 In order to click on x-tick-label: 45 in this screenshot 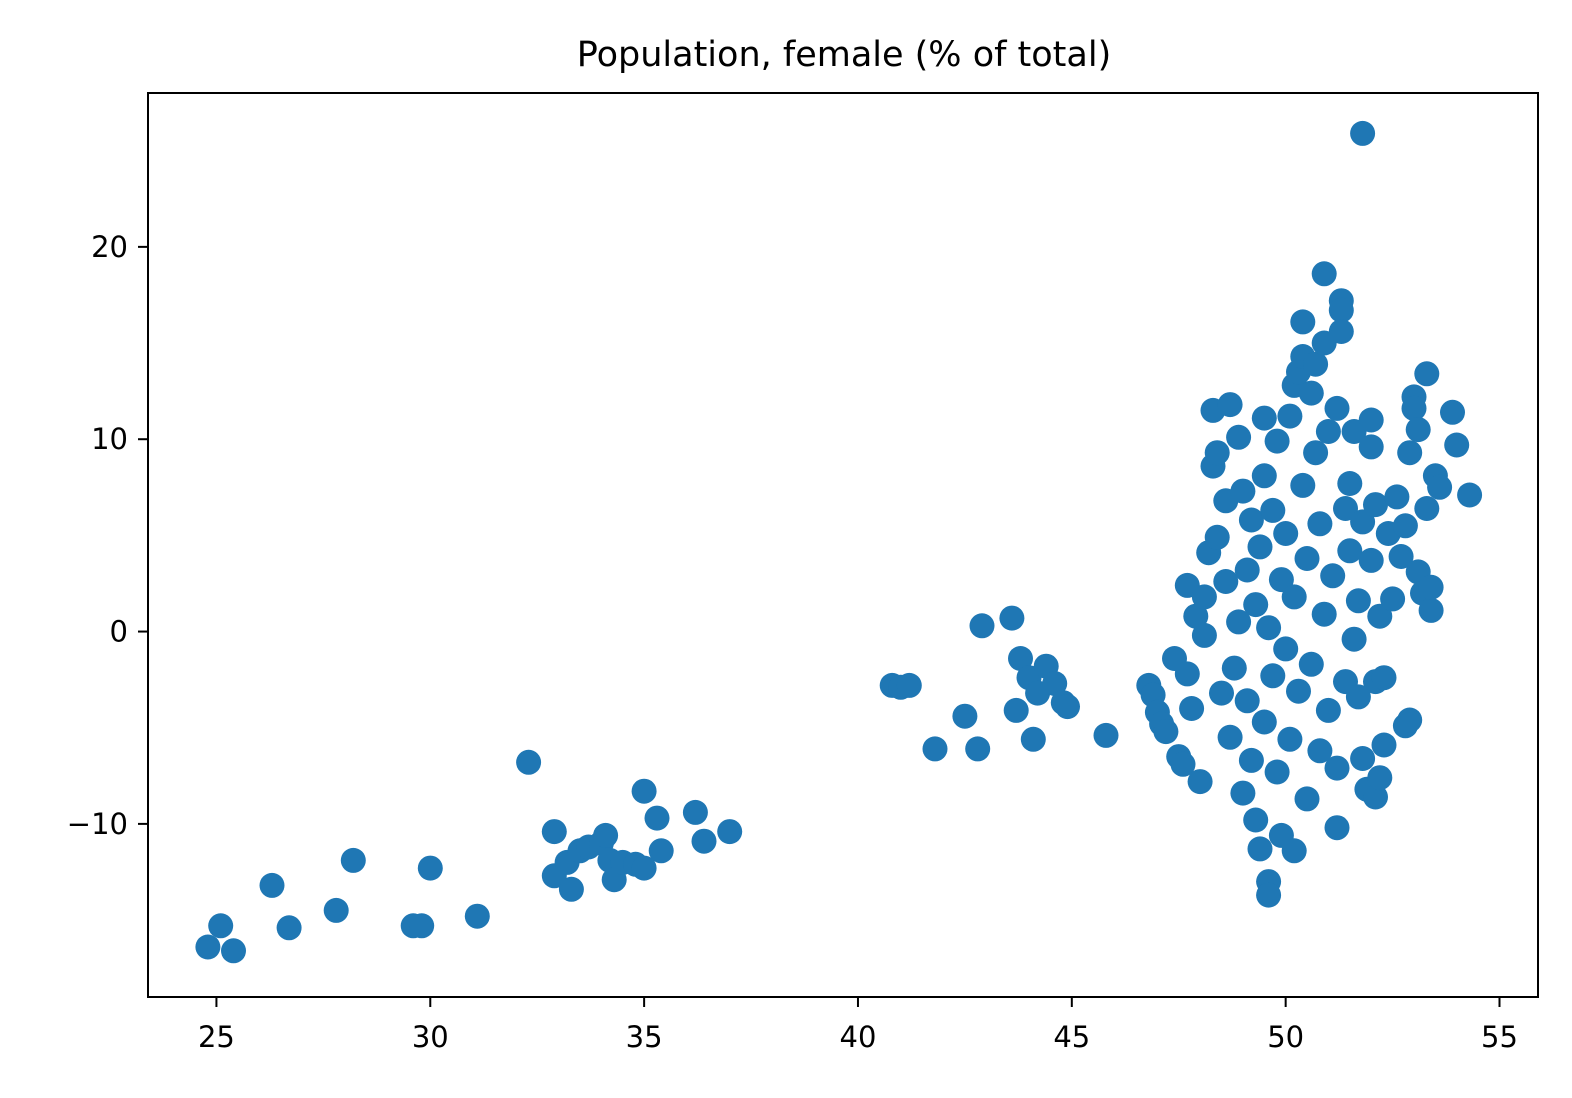, I will do `click(1071, 1037)`.